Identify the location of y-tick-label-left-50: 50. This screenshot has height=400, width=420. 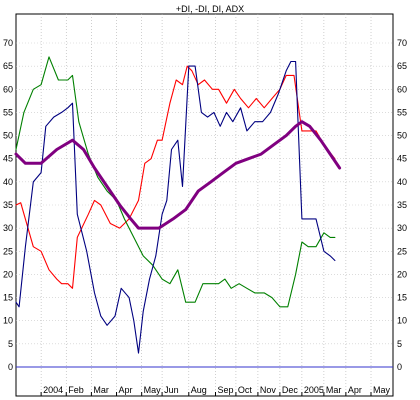
(8, 136).